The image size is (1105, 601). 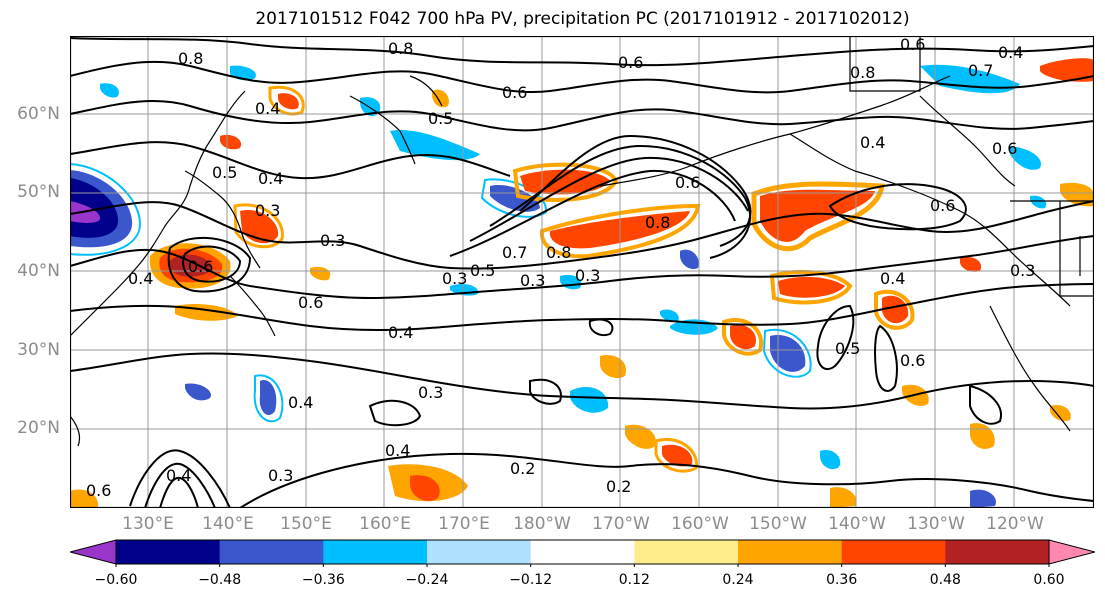 I want to click on lat-label: 60°N, so click(x=38, y=114).